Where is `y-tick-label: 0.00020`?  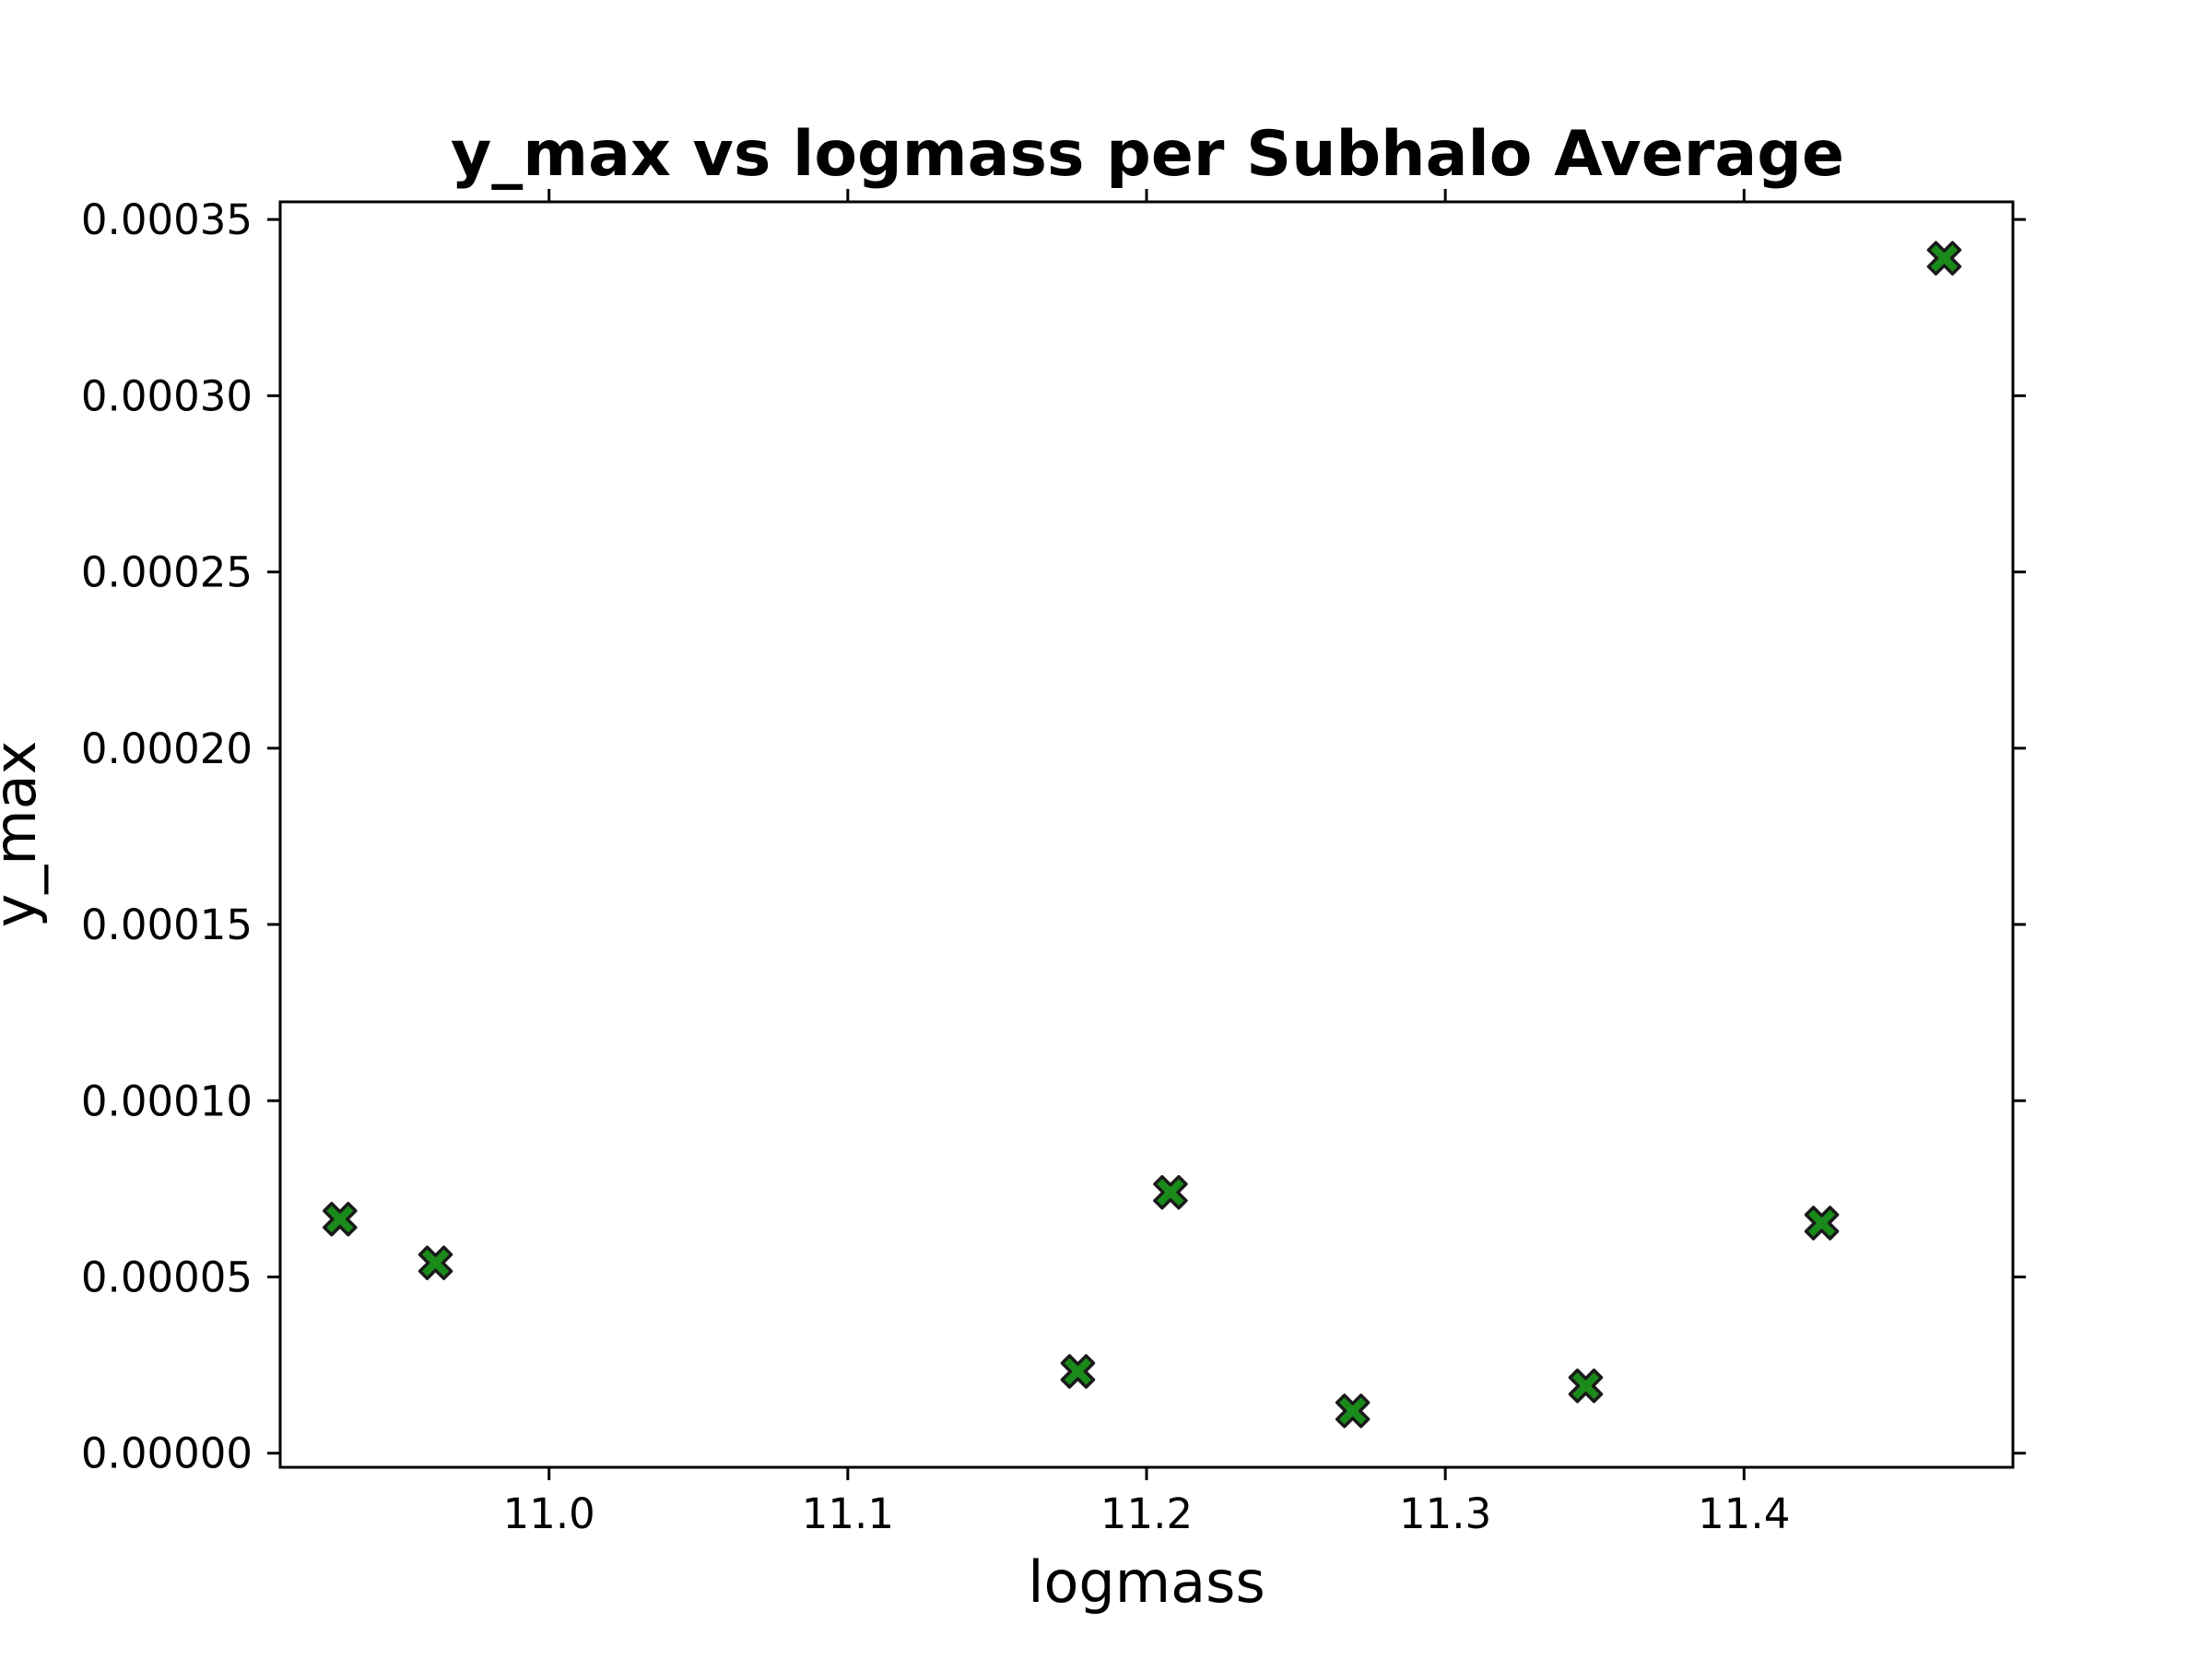
y-tick-label: 0.00020 is located at coordinates (167, 748).